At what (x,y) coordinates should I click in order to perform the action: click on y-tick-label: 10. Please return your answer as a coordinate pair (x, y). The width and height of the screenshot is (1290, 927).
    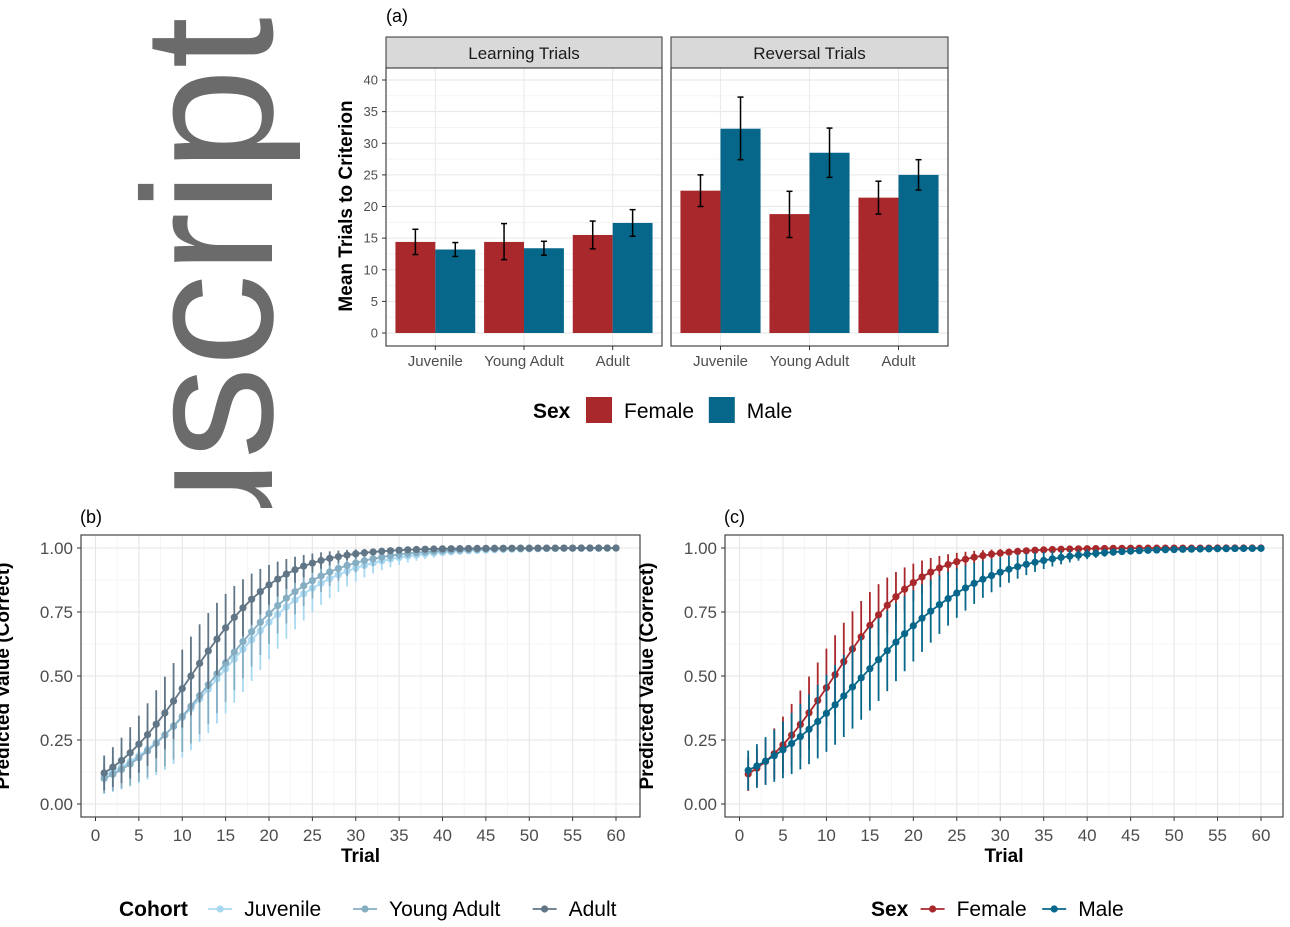
    Looking at the image, I should click on (371, 269).